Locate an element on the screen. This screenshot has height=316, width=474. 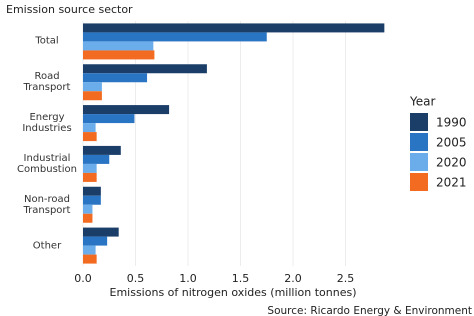
y-tick-label: Industrial Combustion is located at coordinates (47, 163).